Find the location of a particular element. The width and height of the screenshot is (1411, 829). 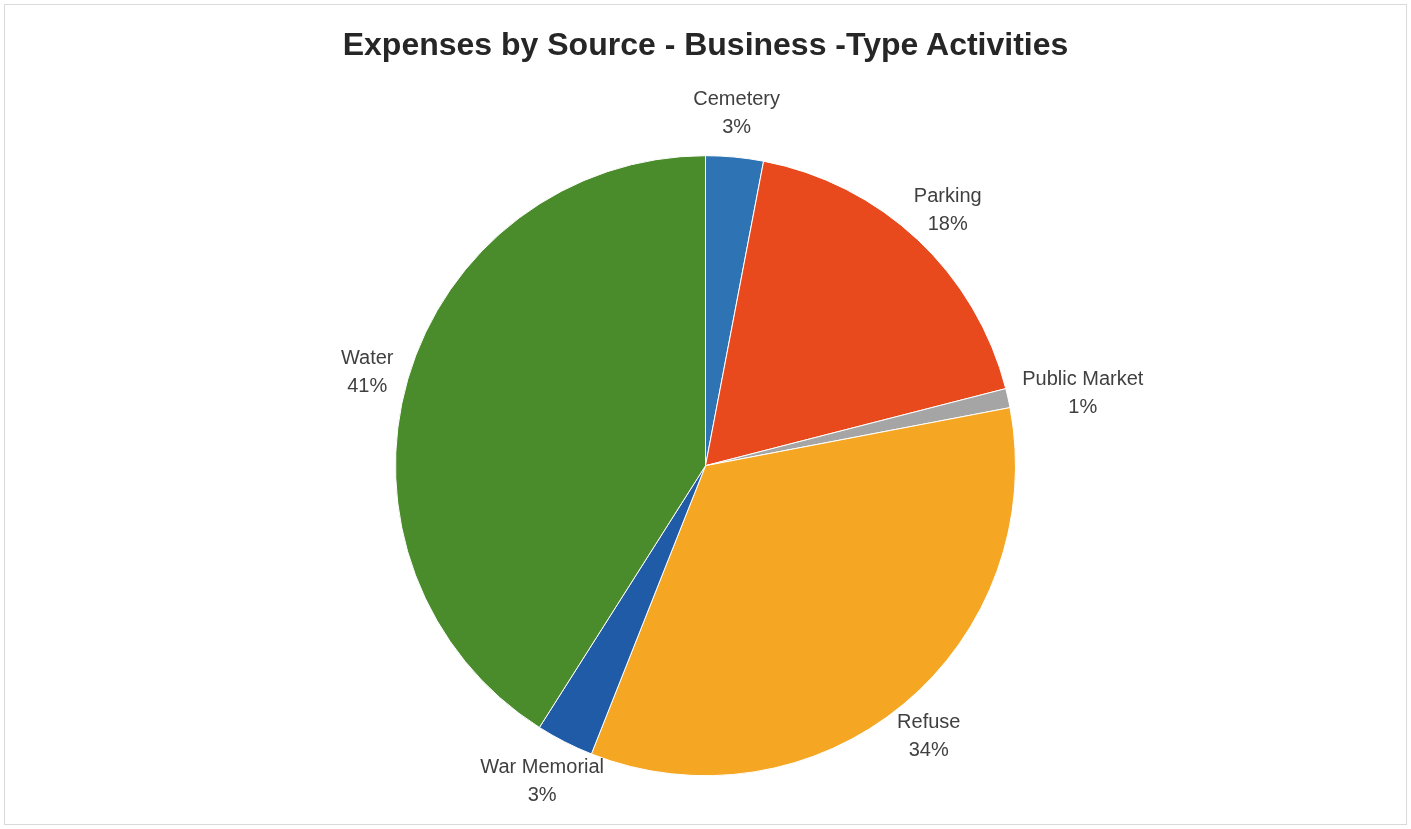

slice-label: Parking is located at coordinates (947, 194).